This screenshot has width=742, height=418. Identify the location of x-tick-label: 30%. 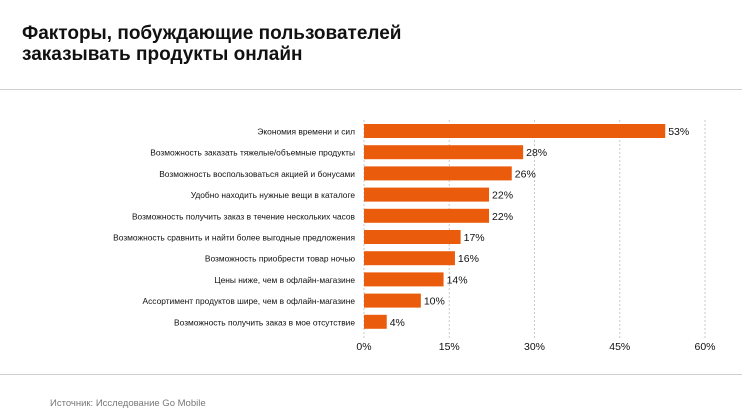
(534, 347).